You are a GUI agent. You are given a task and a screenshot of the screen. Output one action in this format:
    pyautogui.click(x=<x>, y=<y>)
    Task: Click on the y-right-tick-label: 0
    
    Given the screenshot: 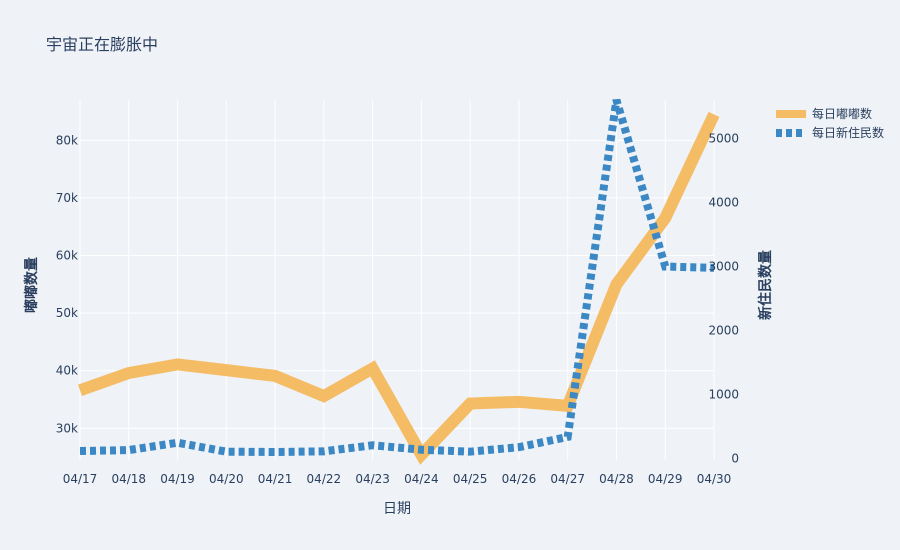 What is the action you would take?
    pyautogui.click(x=735, y=459)
    